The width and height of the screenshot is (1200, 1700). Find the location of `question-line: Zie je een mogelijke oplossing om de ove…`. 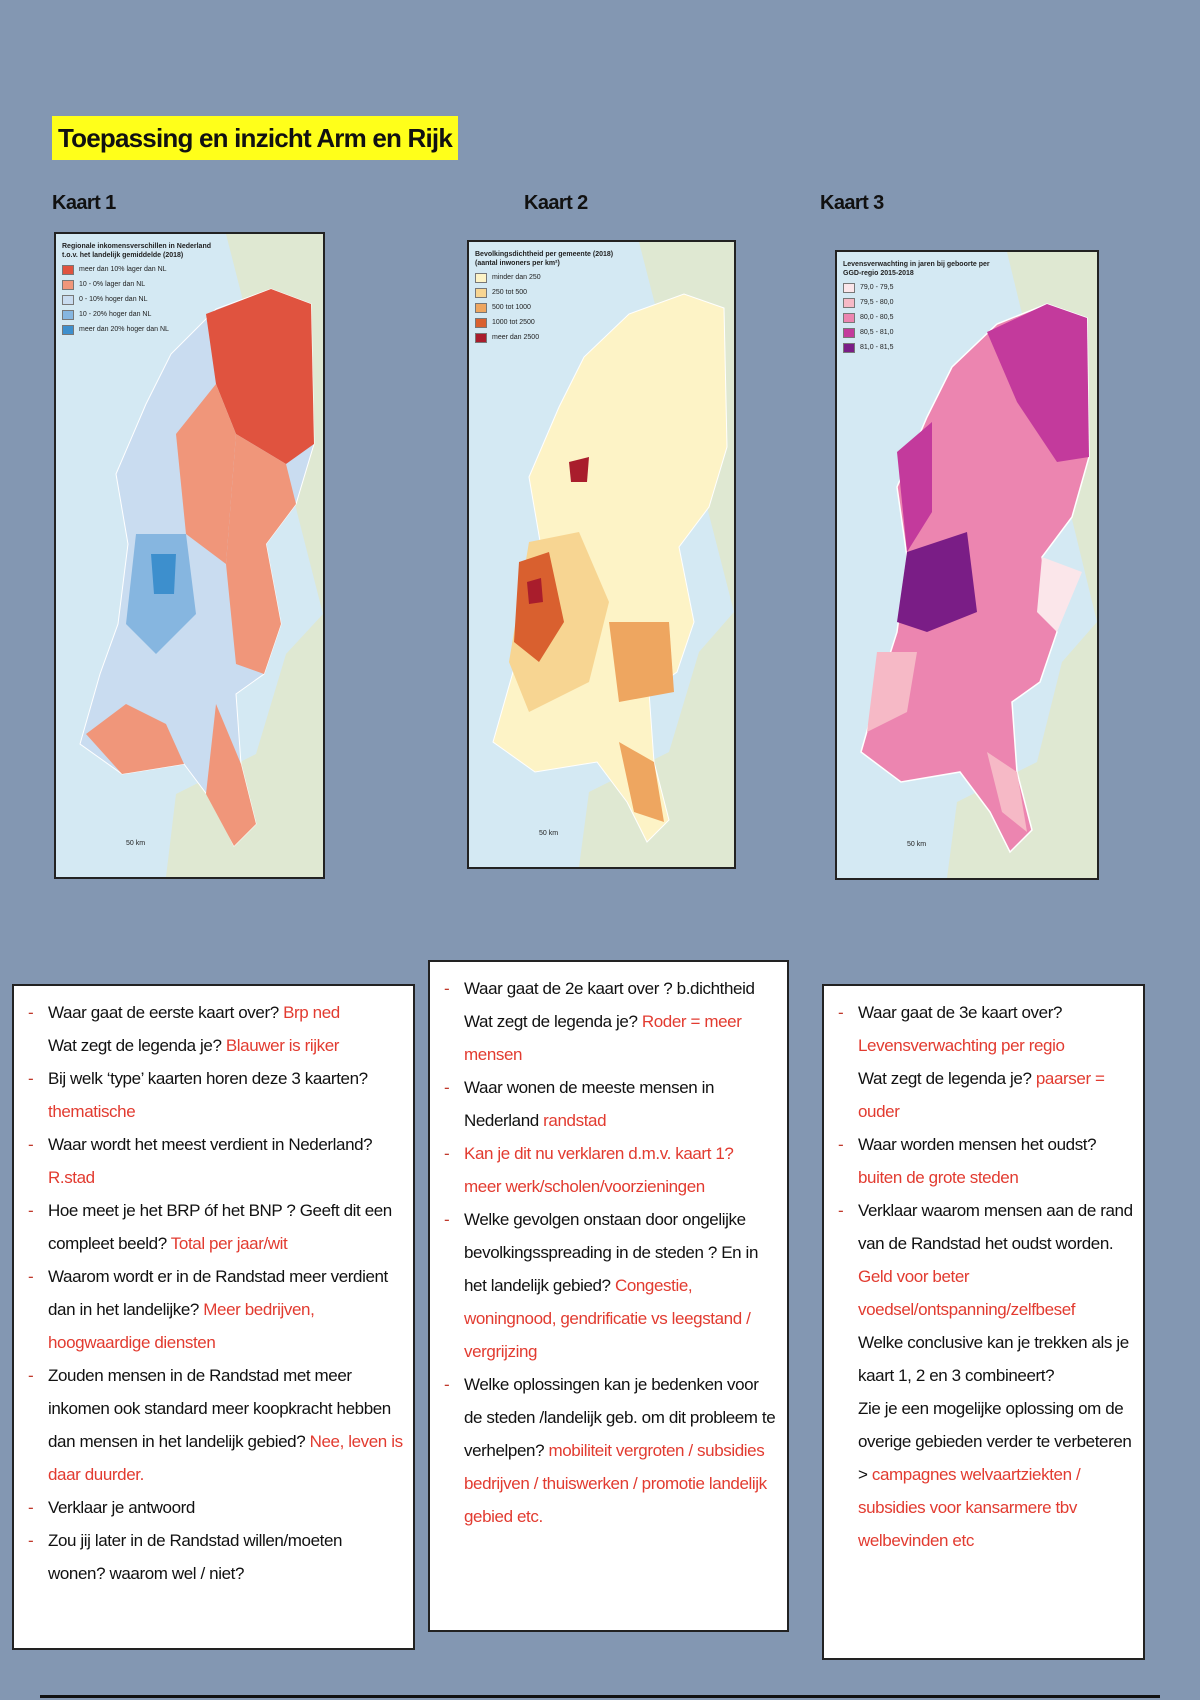

question-line: Zie je een mogelijke oplossing om de ove… is located at coordinates (995, 1474).